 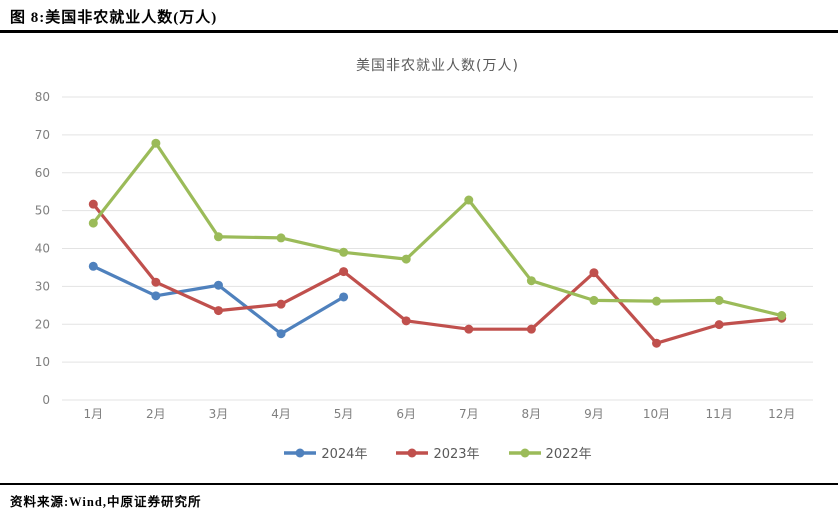 What do you see at coordinates (42, 249) in the screenshot?
I see `y-axis-tick-label: 40` at bounding box center [42, 249].